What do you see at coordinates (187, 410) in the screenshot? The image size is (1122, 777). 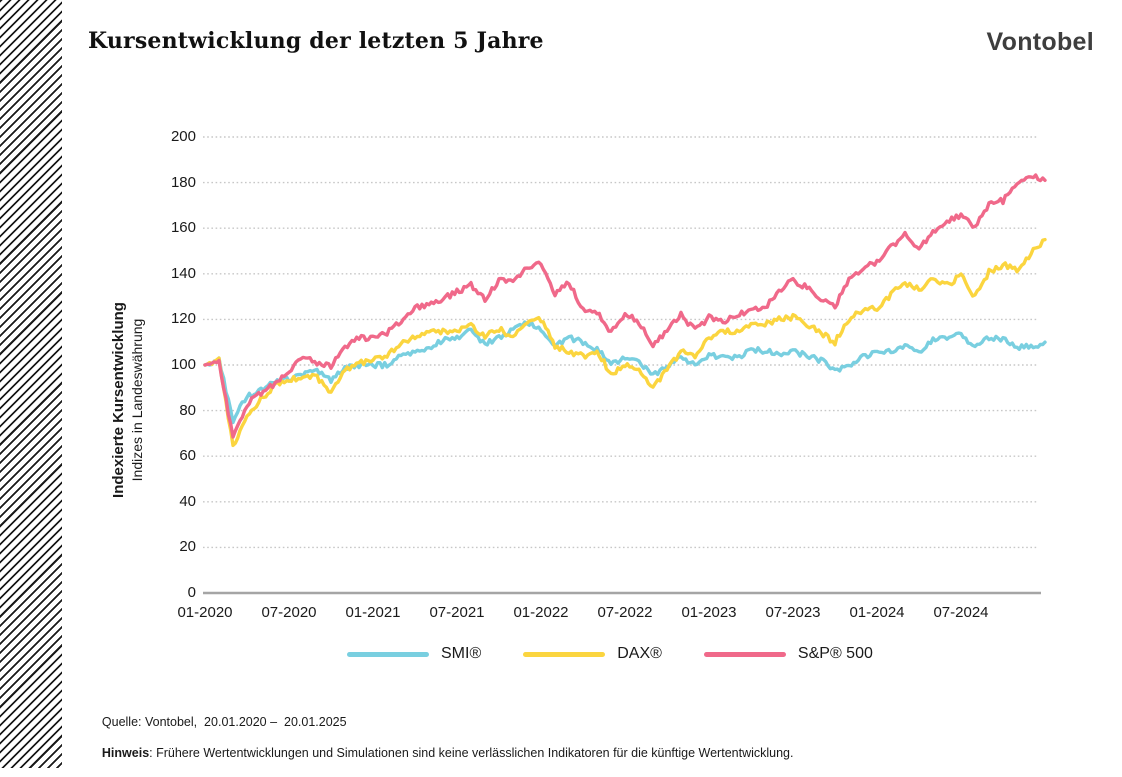 I see `y-tick-label-80: 80` at bounding box center [187, 410].